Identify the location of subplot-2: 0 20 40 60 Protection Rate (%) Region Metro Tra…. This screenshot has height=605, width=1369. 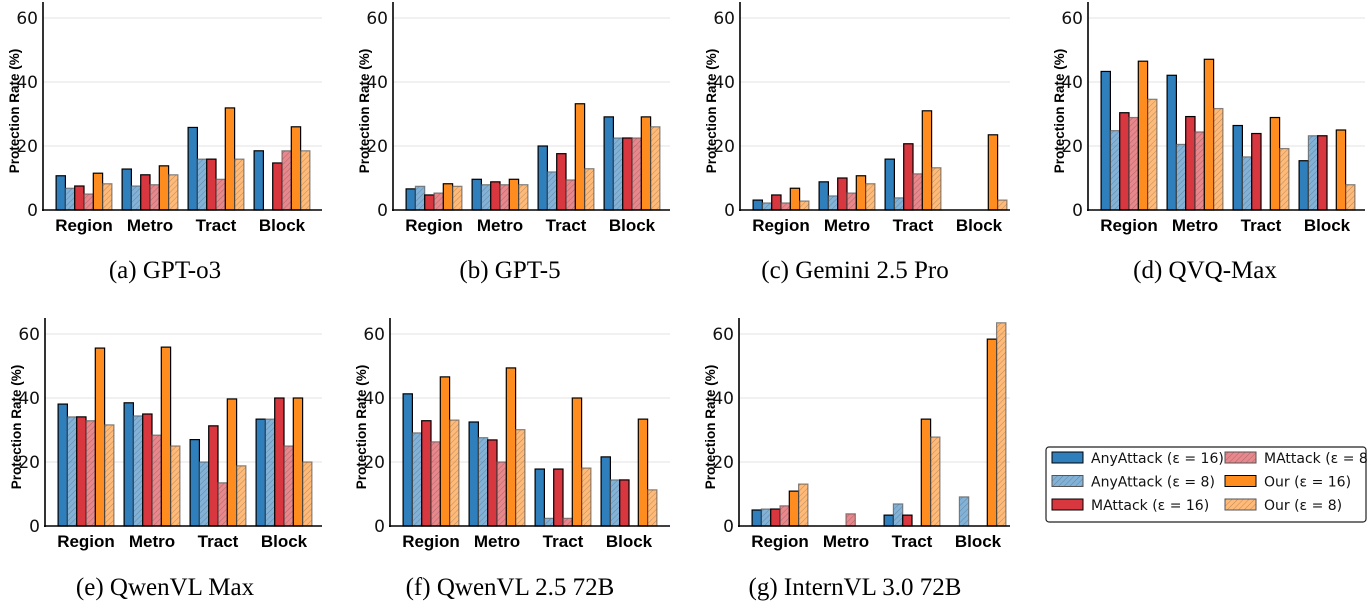
(857, 143).